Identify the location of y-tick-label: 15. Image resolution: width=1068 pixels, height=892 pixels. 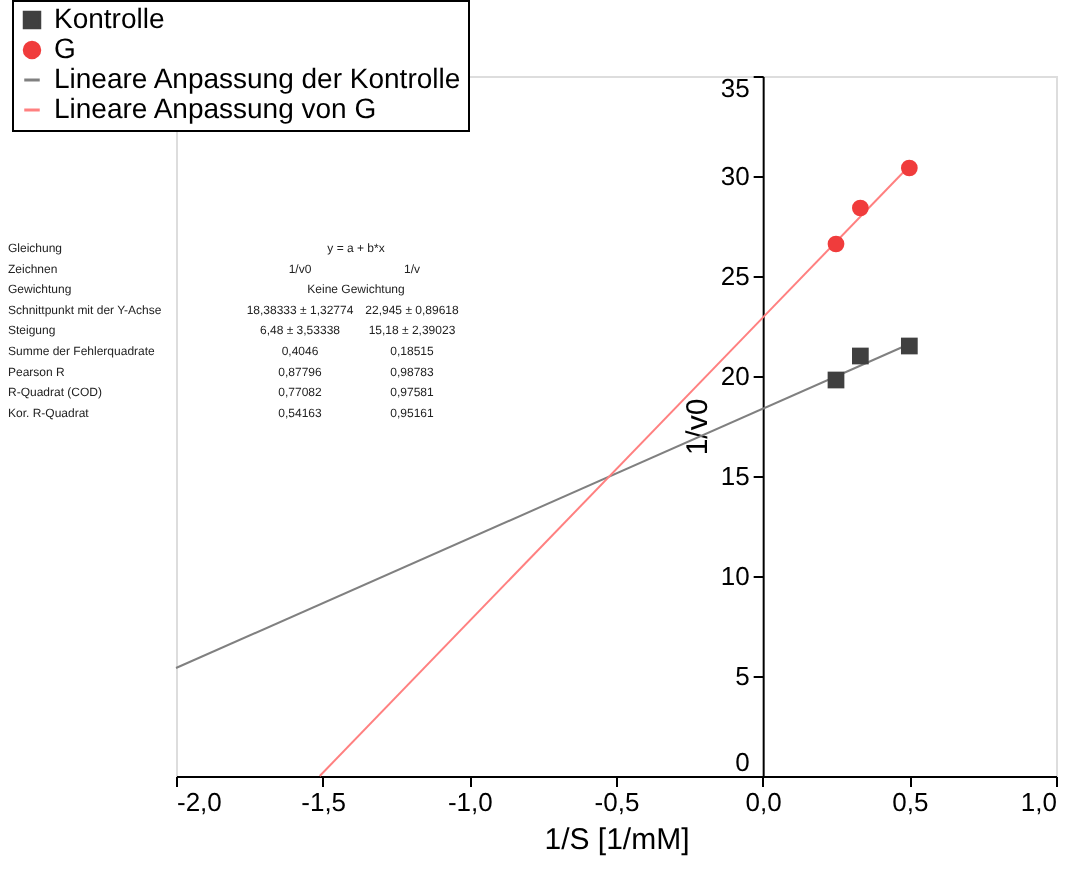
(735, 476).